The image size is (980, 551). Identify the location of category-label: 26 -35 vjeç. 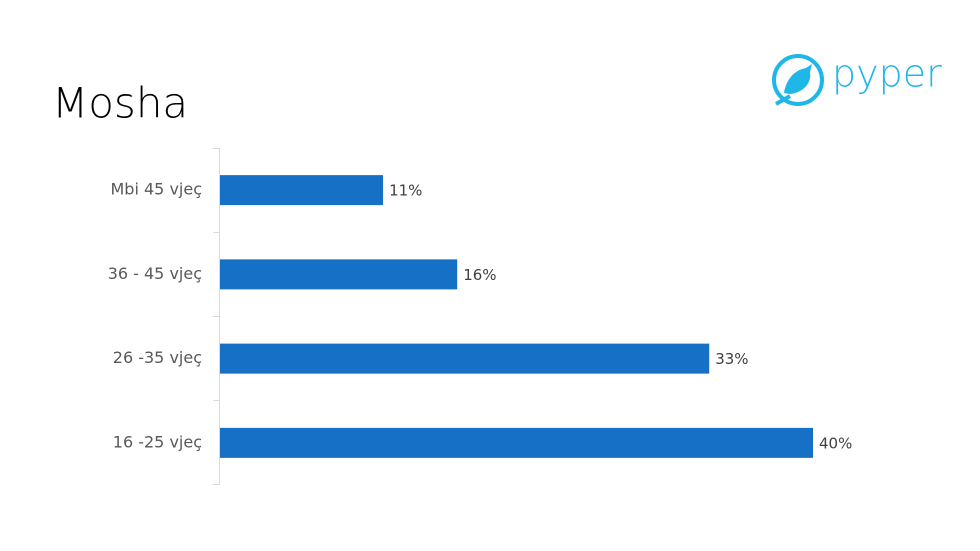
(157, 357).